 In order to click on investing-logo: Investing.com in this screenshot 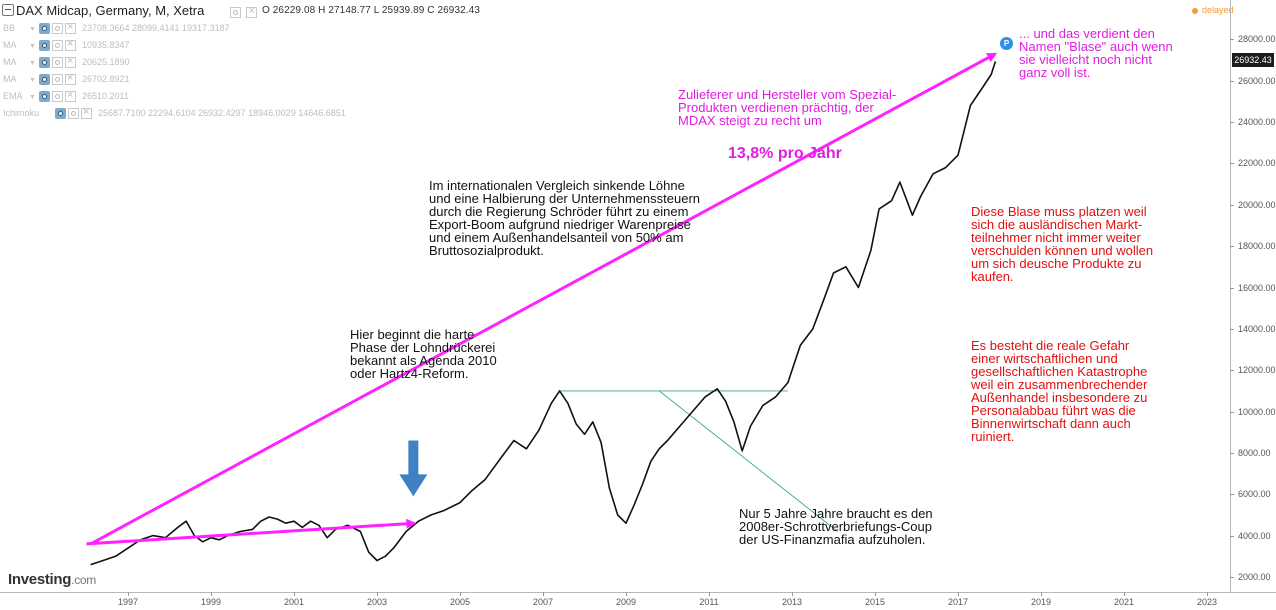, I will do `click(52, 579)`.